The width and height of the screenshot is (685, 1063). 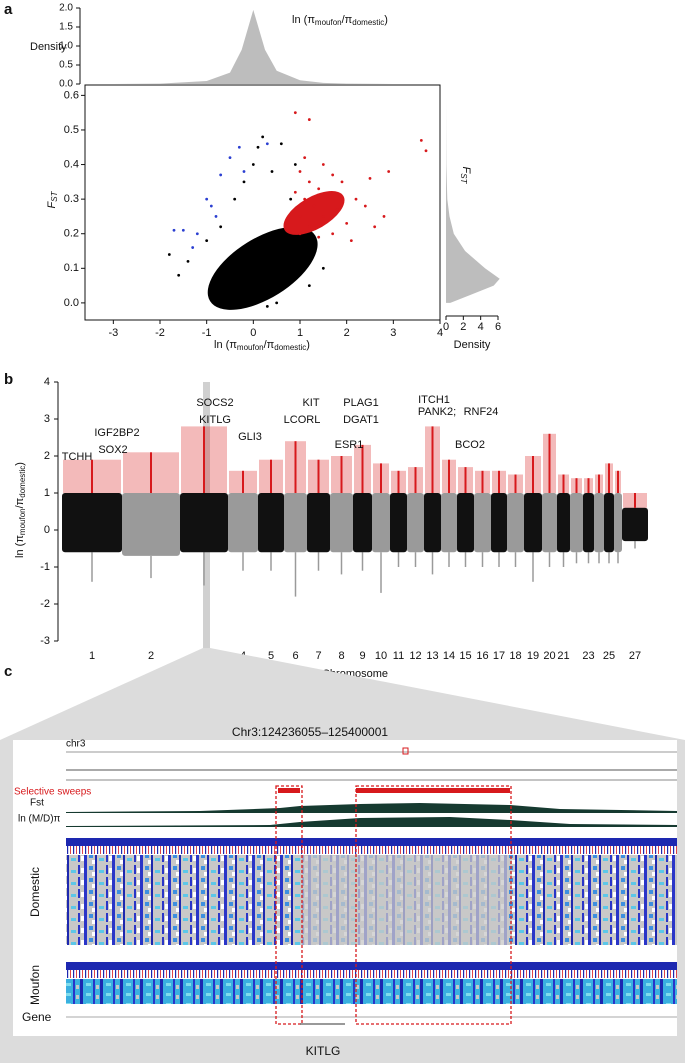 What do you see at coordinates (77, 457) in the screenshot?
I see `gene-annotation: TCHH` at bounding box center [77, 457].